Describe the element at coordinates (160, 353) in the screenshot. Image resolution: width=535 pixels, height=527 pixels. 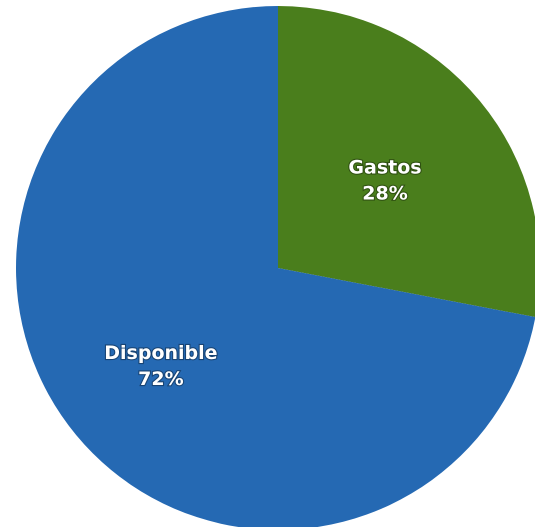
I see `slice-label-disponible: Disponible` at that location.